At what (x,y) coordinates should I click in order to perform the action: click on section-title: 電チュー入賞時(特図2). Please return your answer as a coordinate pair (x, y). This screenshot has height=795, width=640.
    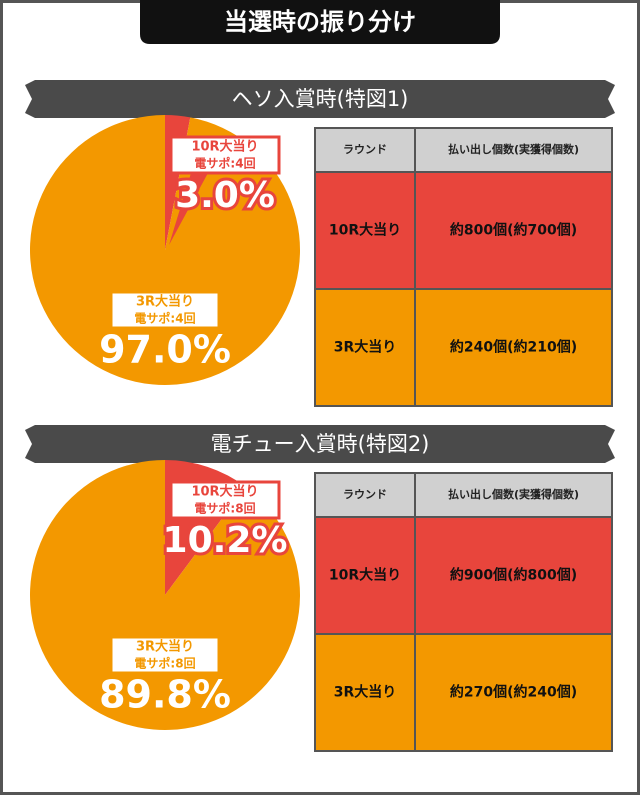
    Looking at the image, I should click on (320, 444).